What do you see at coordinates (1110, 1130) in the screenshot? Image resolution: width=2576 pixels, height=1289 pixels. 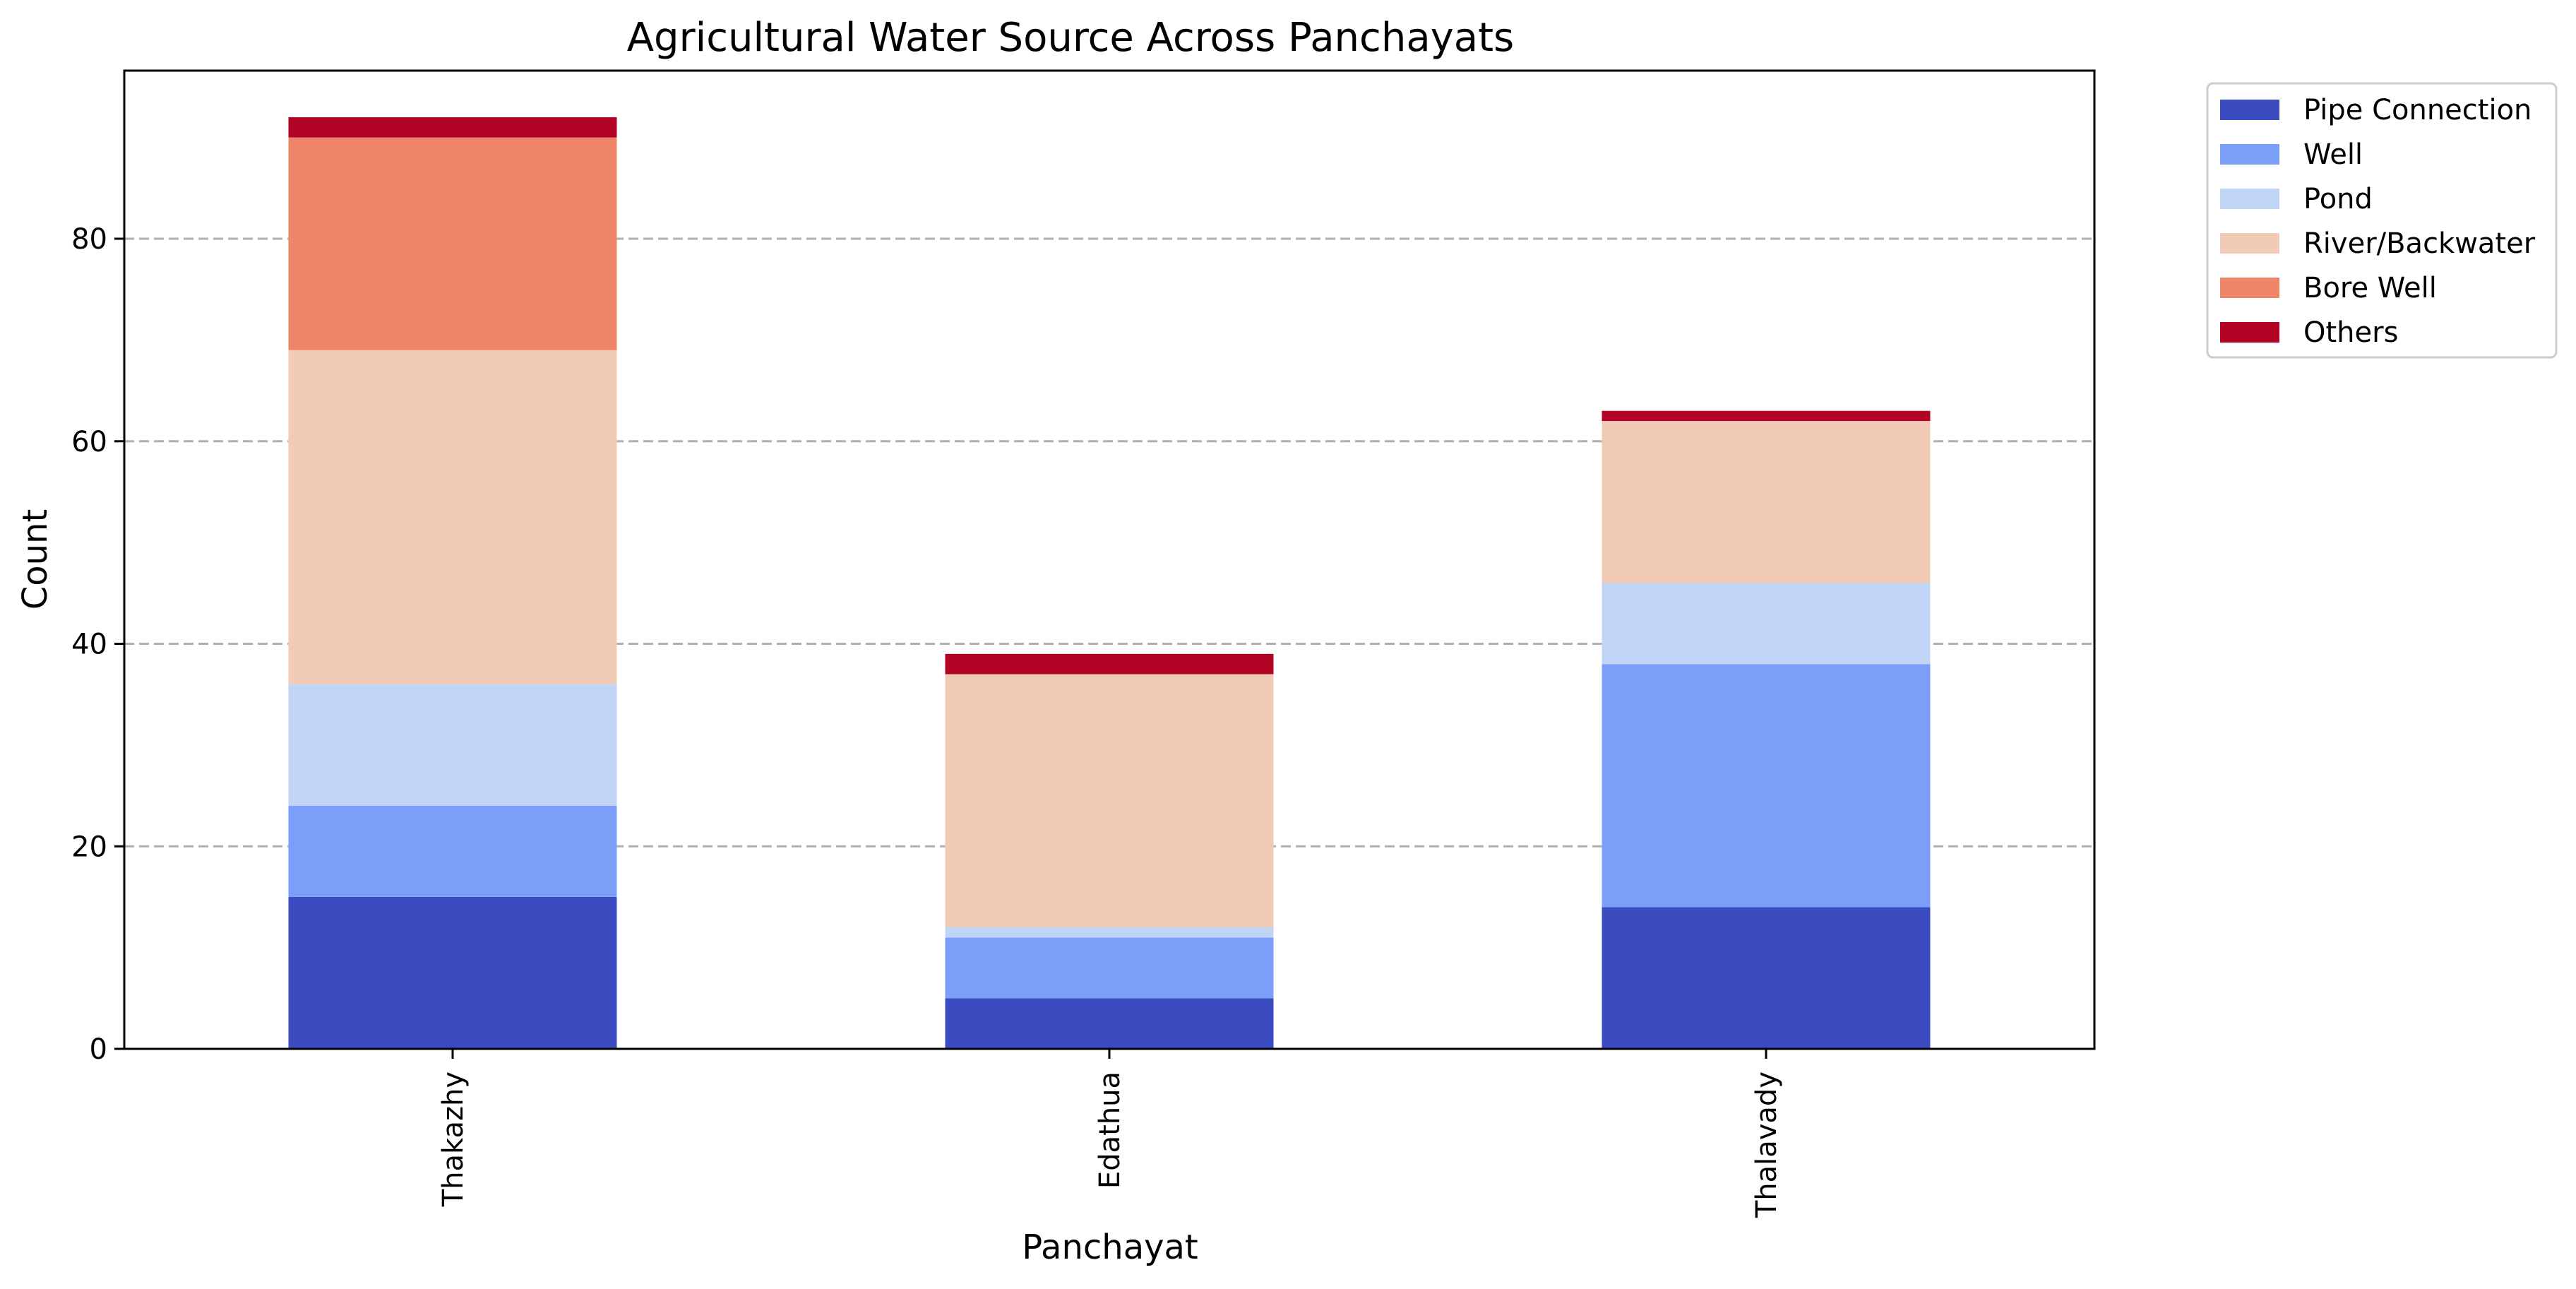 I see `x-tick-label: Edathua` at bounding box center [1110, 1130].